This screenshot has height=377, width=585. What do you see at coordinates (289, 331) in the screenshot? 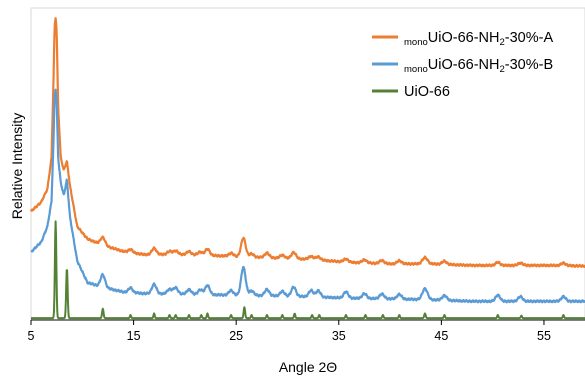
I see `x-ticks: 5 15 25 35 45 55` at bounding box center [289, 331].